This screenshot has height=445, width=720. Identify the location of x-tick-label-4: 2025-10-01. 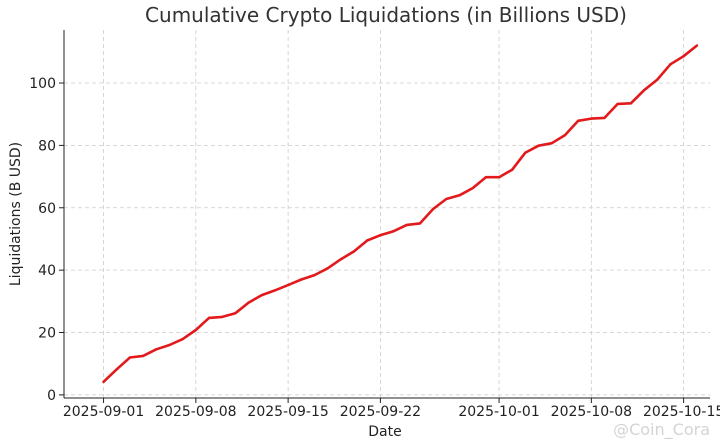
(498, 412).